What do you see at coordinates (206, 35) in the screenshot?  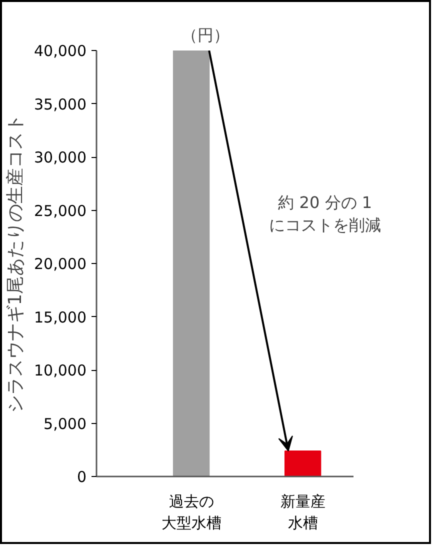 I see `text: （円）` at bounding box center [206, 35].